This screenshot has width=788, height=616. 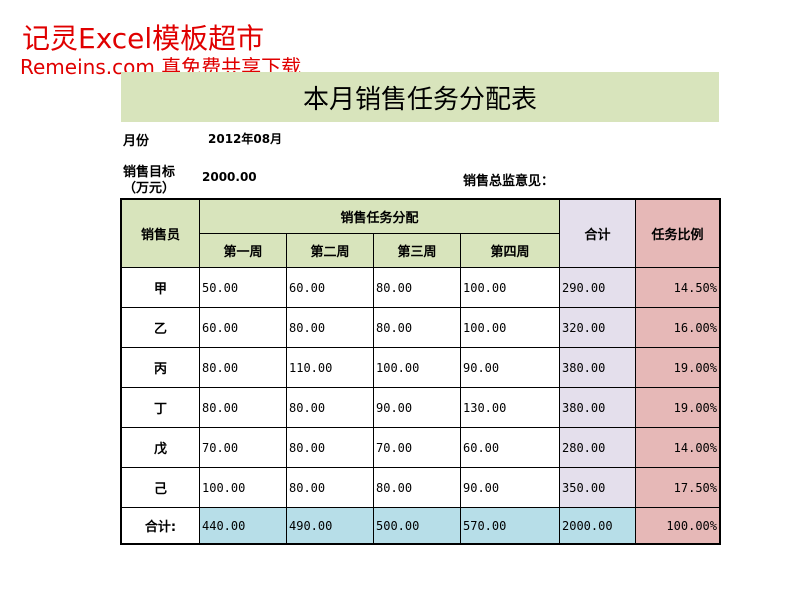 What do you see at coordinates (136, 141) in the screenshot?
I see `month-label: 月份` at bounding box center [136, 141].